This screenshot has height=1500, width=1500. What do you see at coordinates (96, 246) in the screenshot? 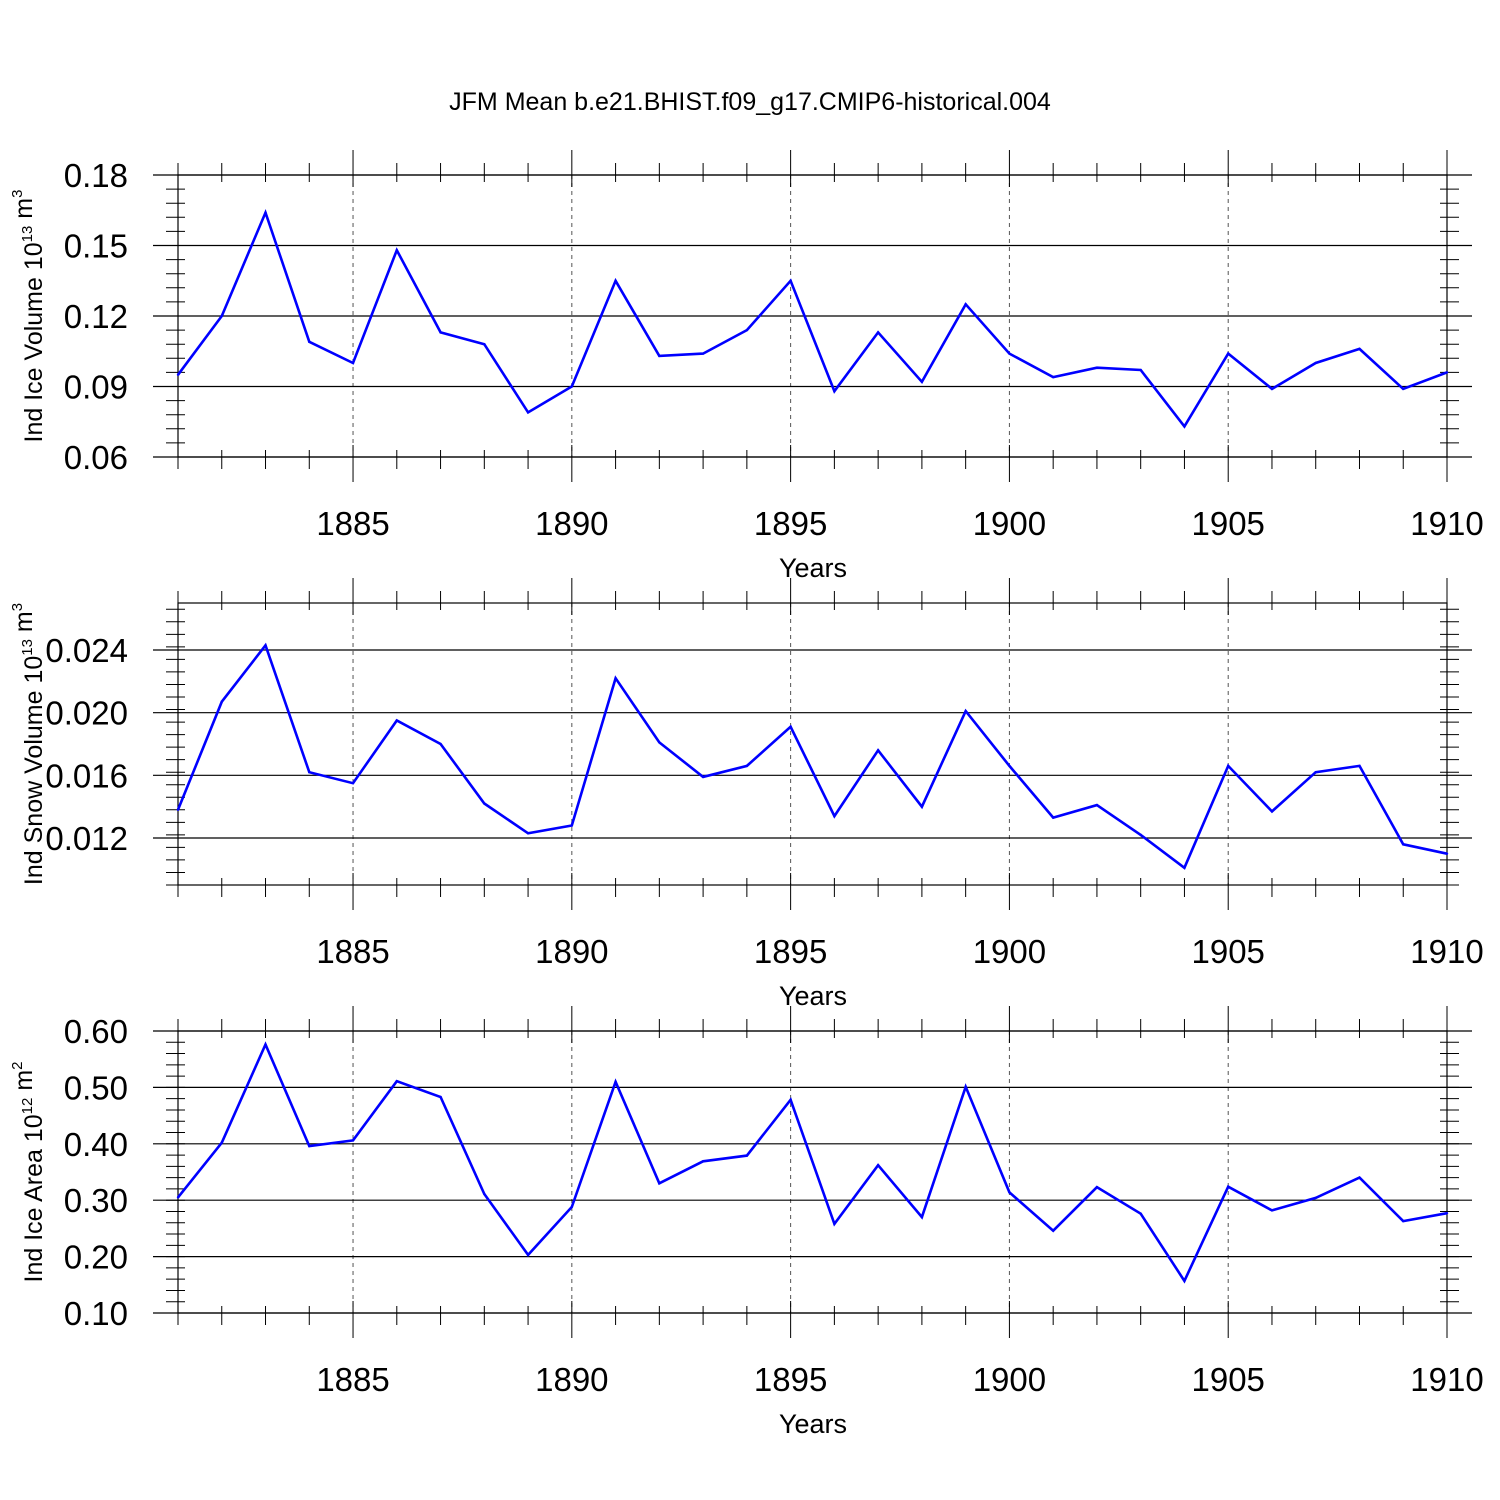
I see `y-tick-label: 0.15` at bounding box center [96, 246].